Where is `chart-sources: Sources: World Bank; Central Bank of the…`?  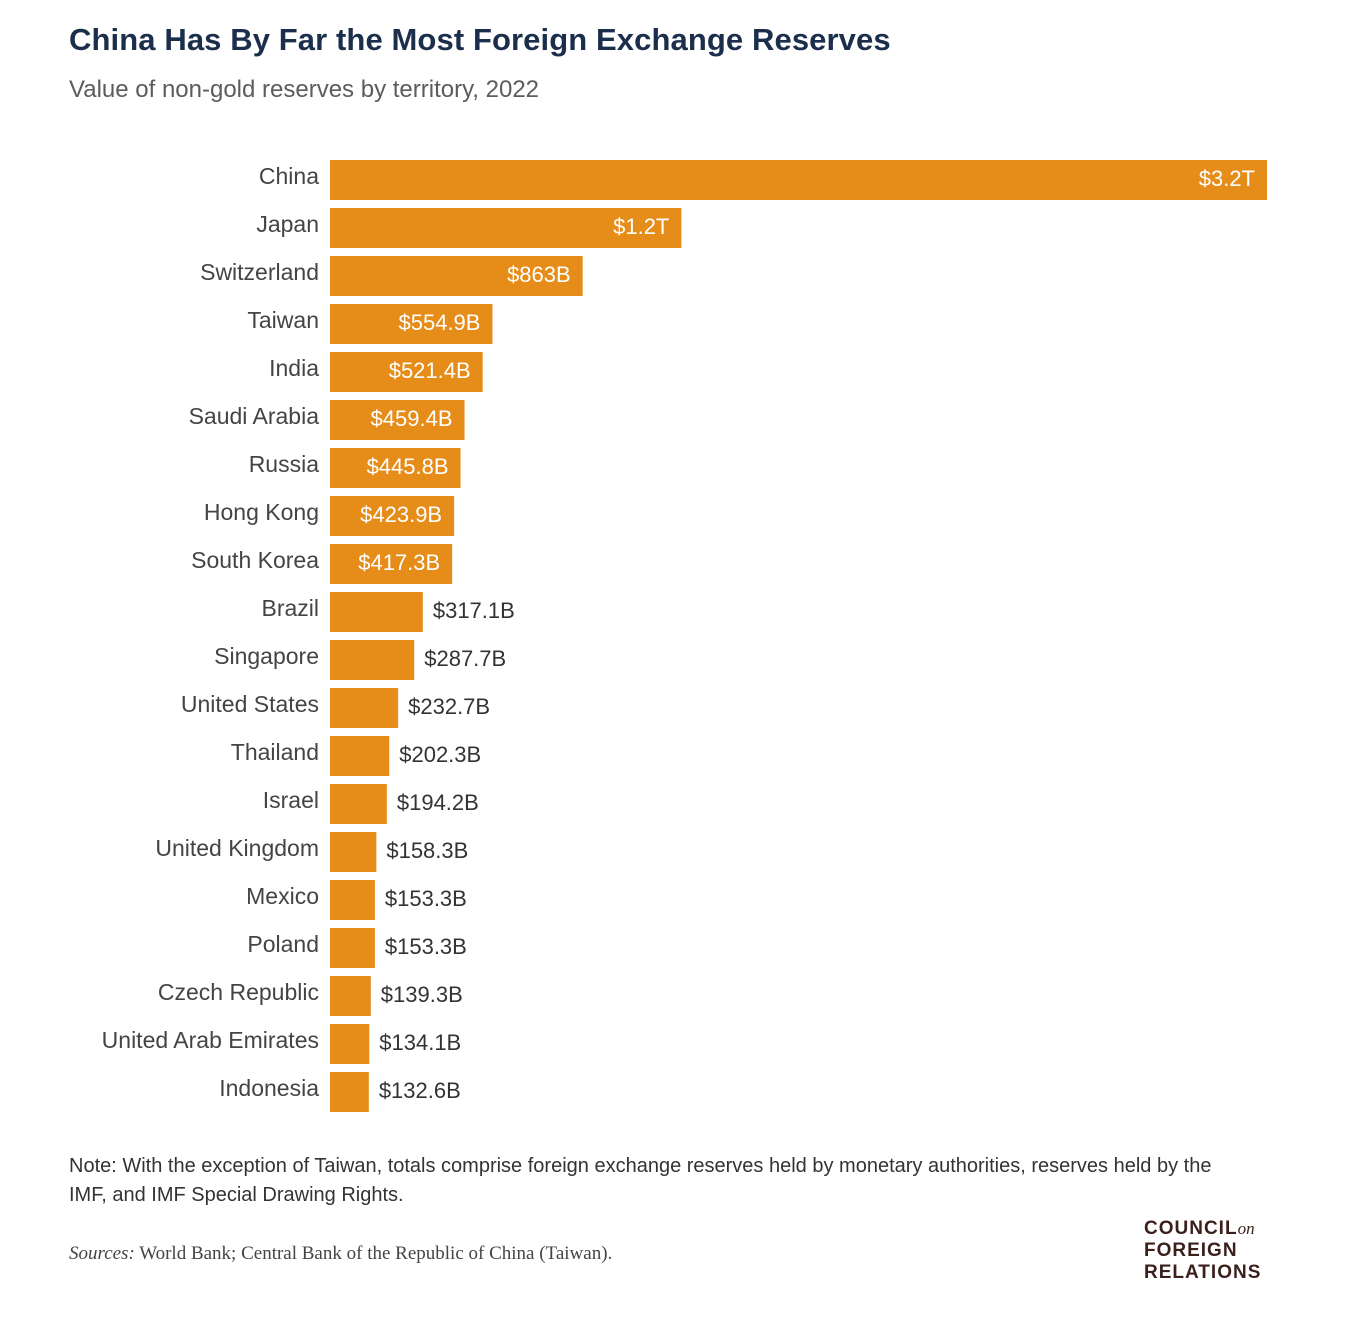
chart-sources: Sources: World Bank; Central Bank of the… is located at coordinates (340, 1254).